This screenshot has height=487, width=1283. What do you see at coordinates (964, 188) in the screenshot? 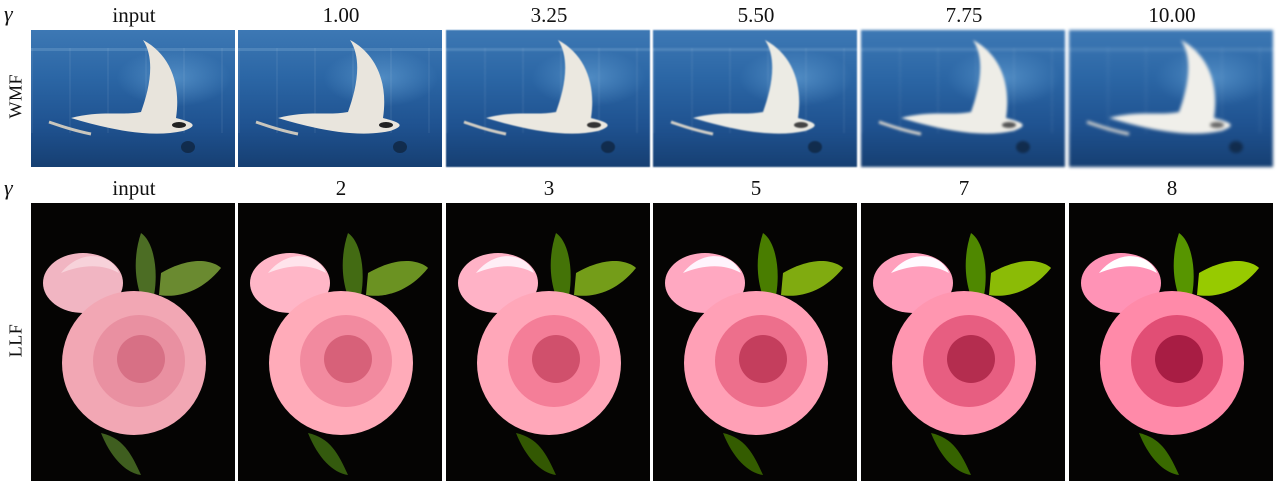
I see `column-header: 7` at bounding box center [964, 188].